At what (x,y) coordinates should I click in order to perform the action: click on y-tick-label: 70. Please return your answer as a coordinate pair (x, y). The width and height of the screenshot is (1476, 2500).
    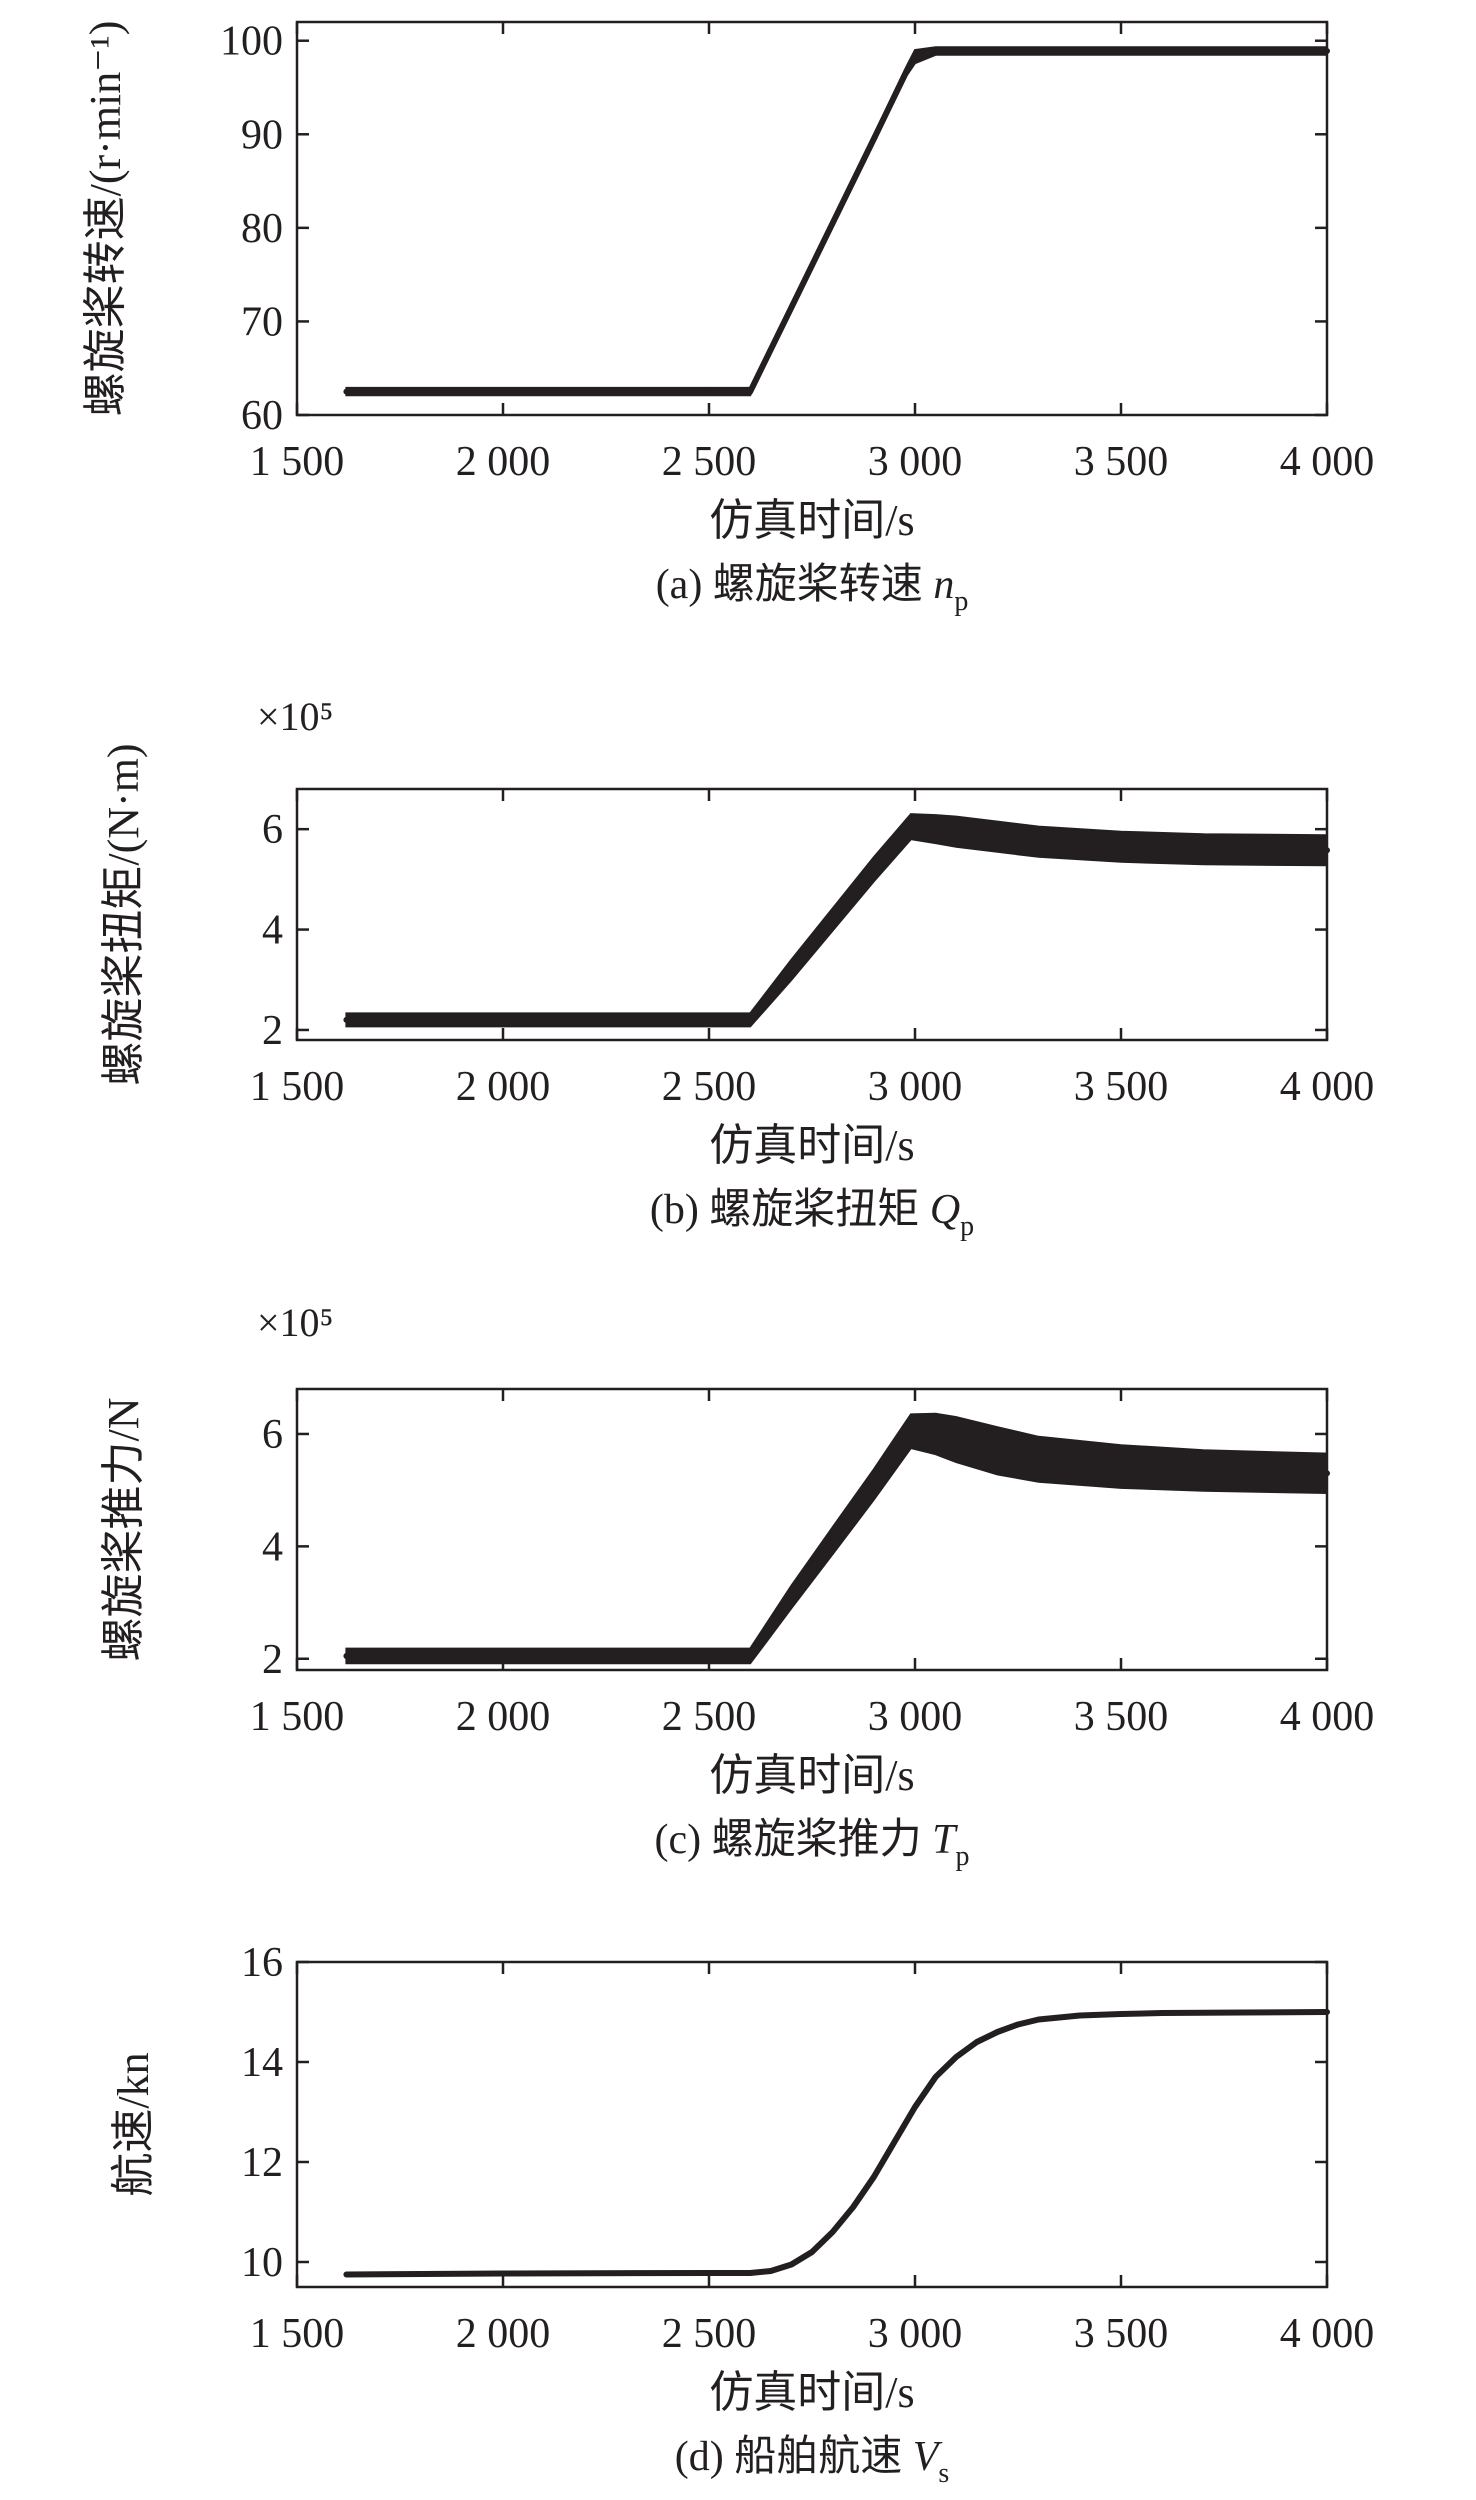
    Looking at the image, I should click on (262, 322).